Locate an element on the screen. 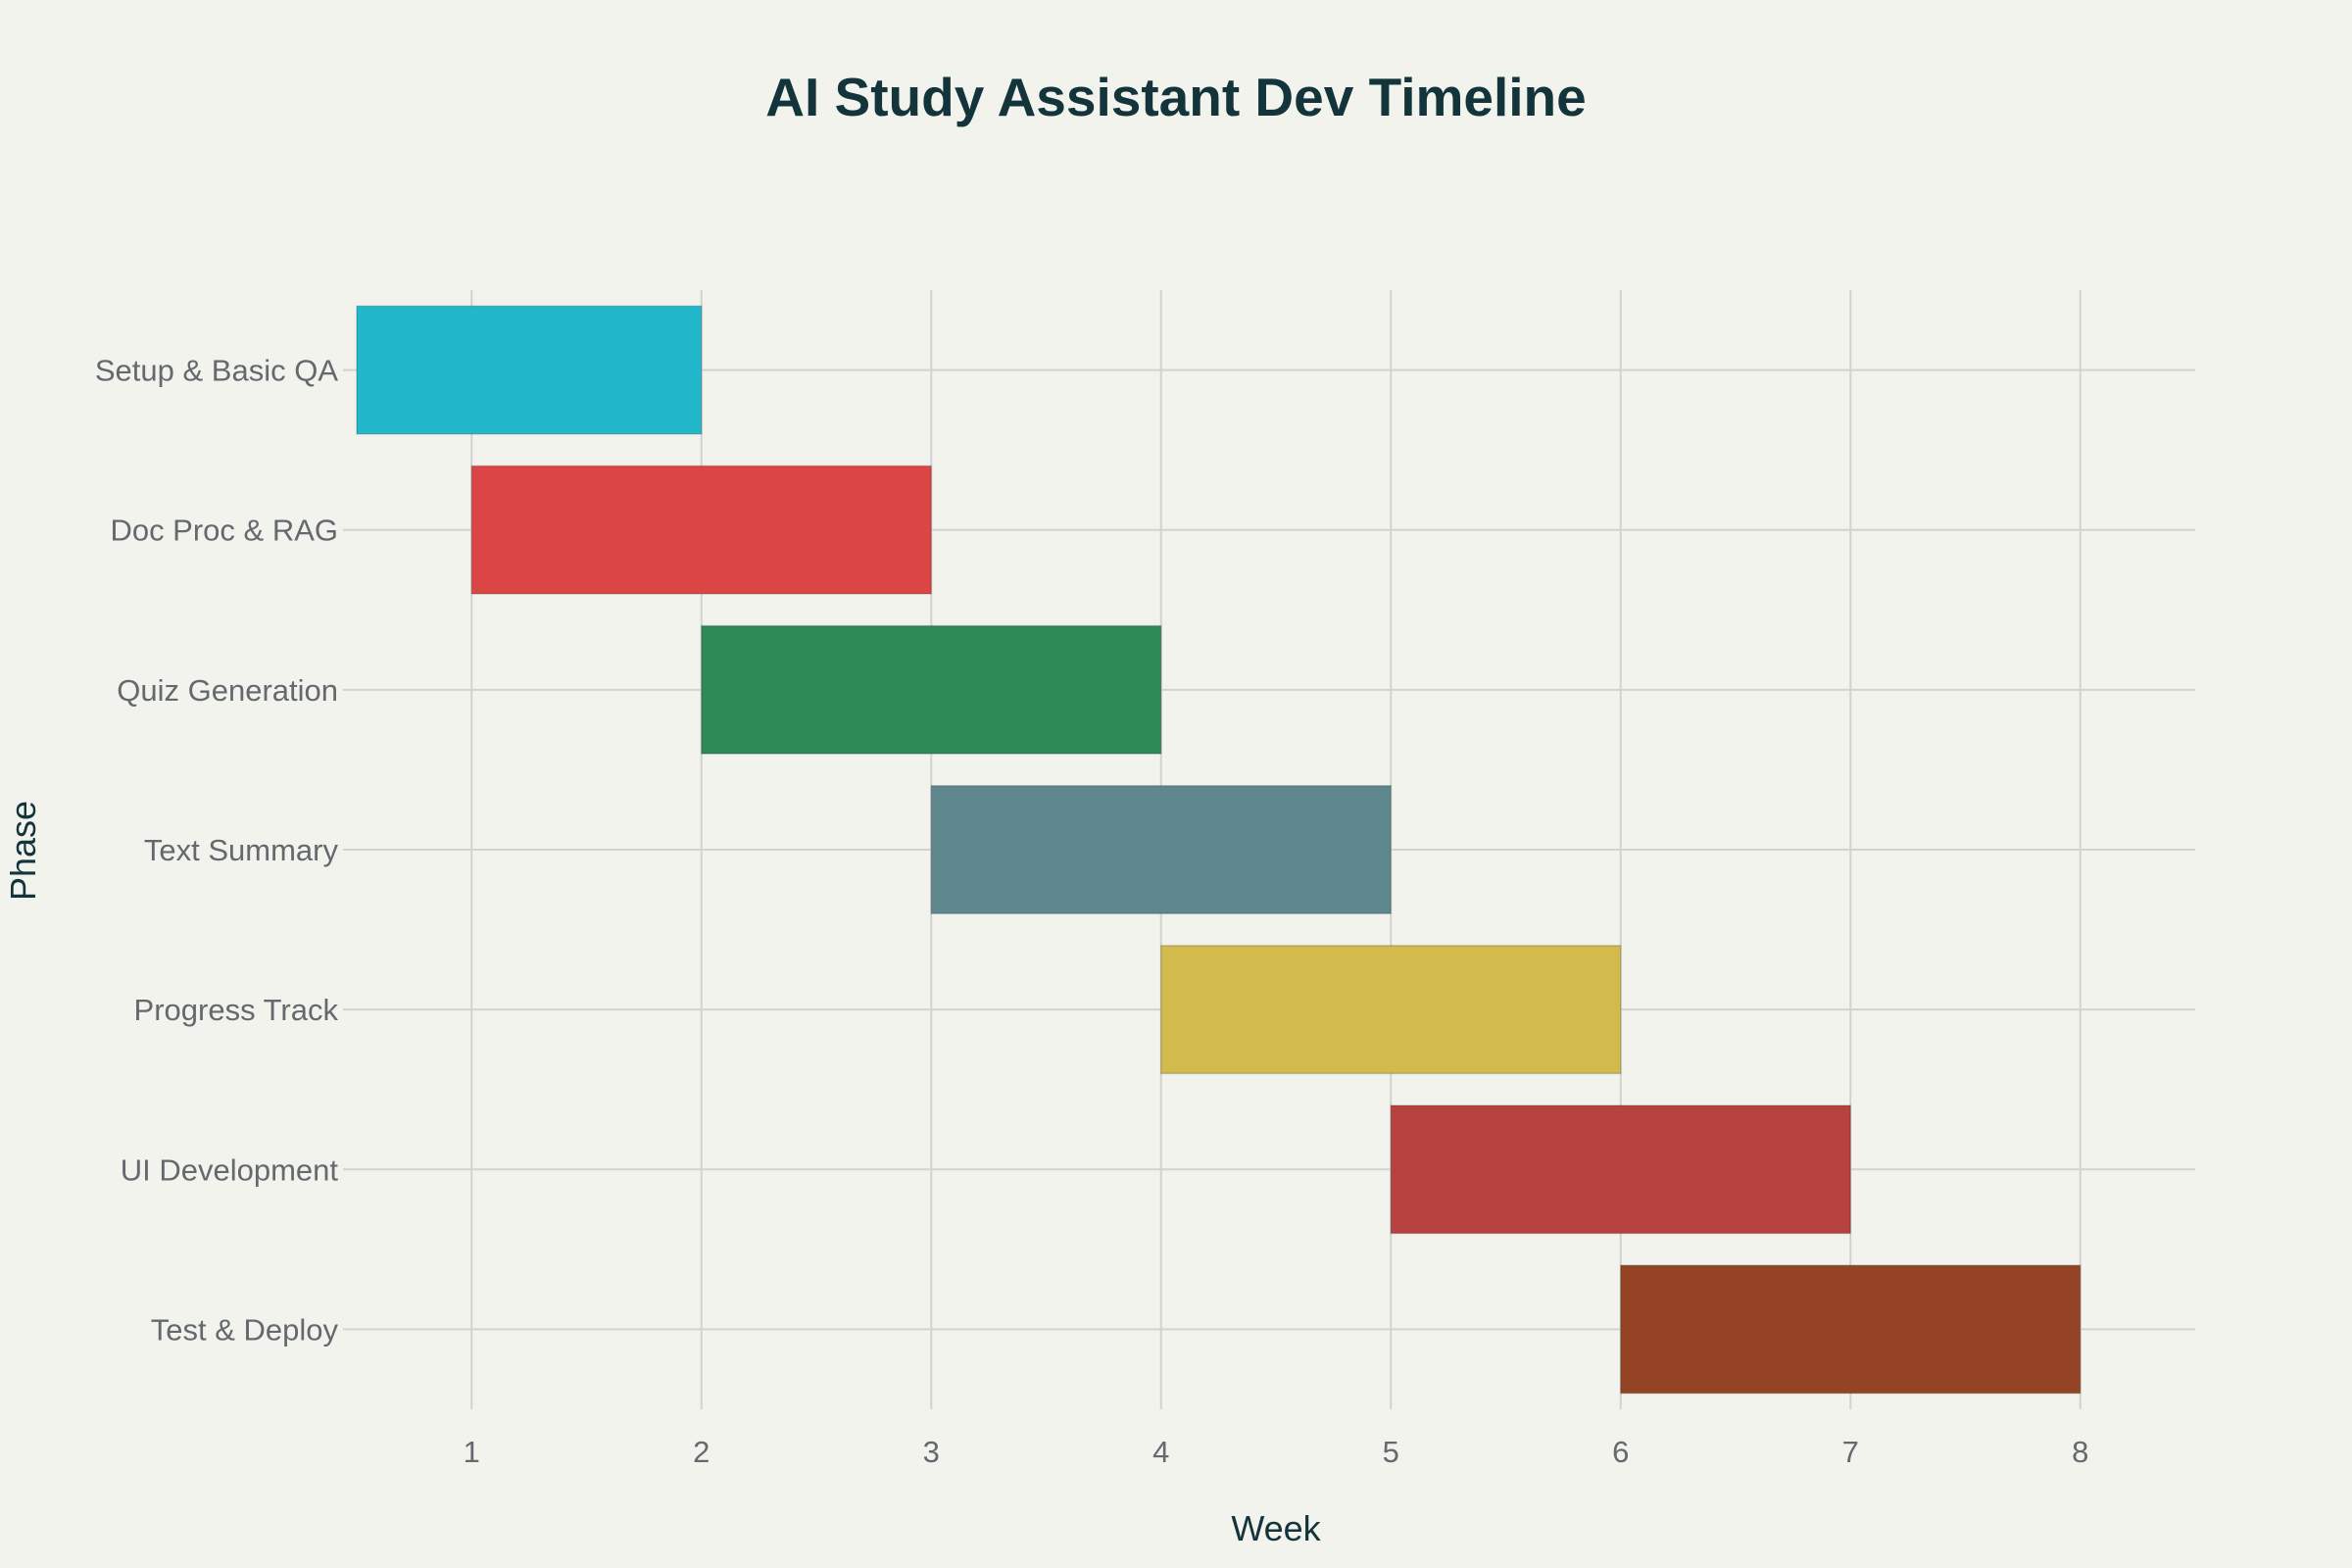  chart-title: AI Study Assistant Dev Timeline is located at coordinates (1175, 97).